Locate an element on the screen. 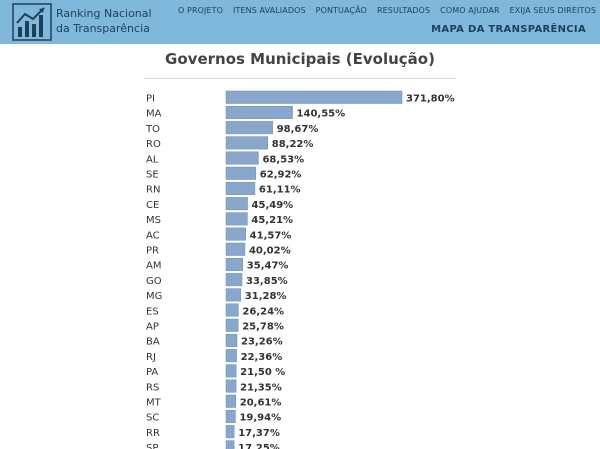 The width and height of the screenshot is (600, 449). value-label-es: 26,24% is located at coordinates (263, 311).